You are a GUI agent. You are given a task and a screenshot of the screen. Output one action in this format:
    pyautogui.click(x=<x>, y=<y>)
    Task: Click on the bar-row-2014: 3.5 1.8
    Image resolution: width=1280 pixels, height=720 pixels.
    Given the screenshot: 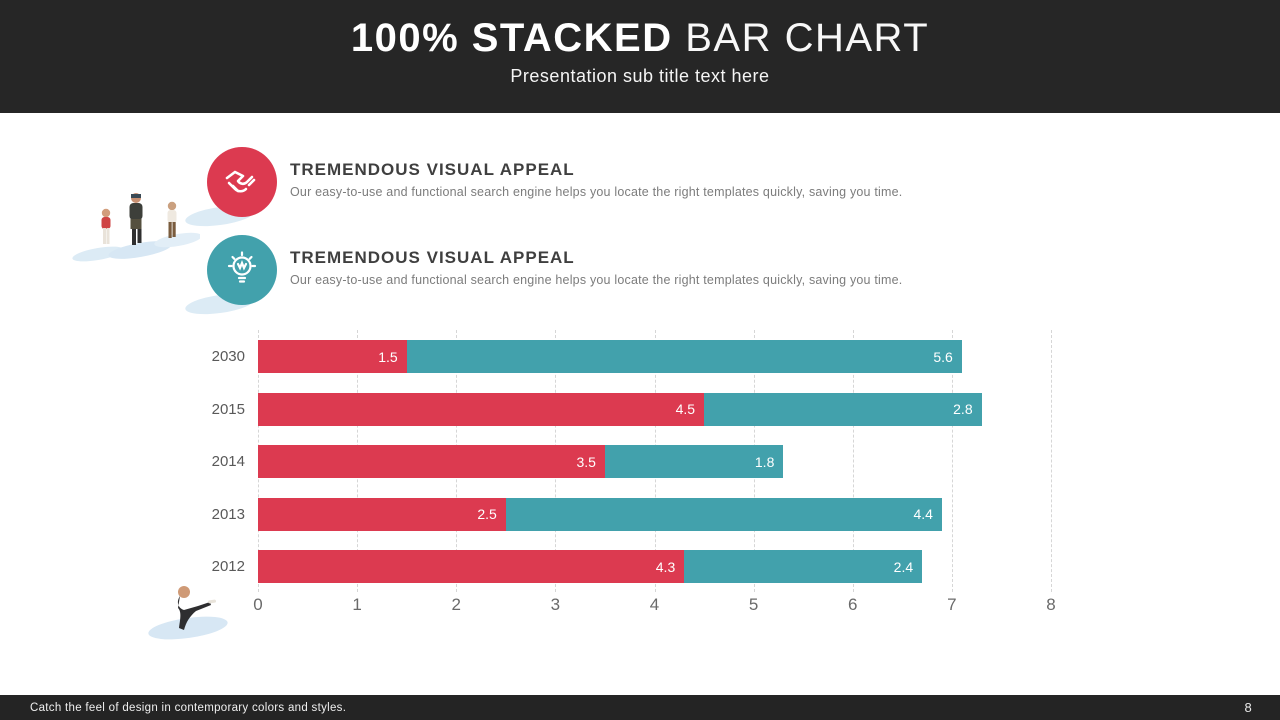 What is the action you would take?
    pyautogui.click(x=521, y=461)
    